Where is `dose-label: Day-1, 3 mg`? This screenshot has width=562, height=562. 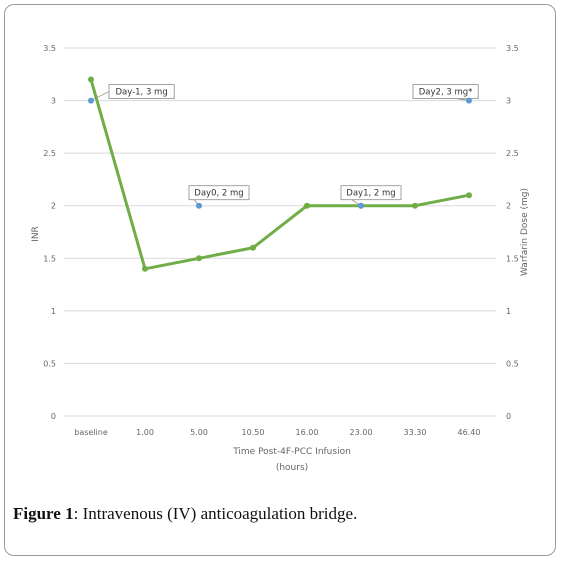 dose-label: Day-1, 3 mg is located at coordinates (141, 93).